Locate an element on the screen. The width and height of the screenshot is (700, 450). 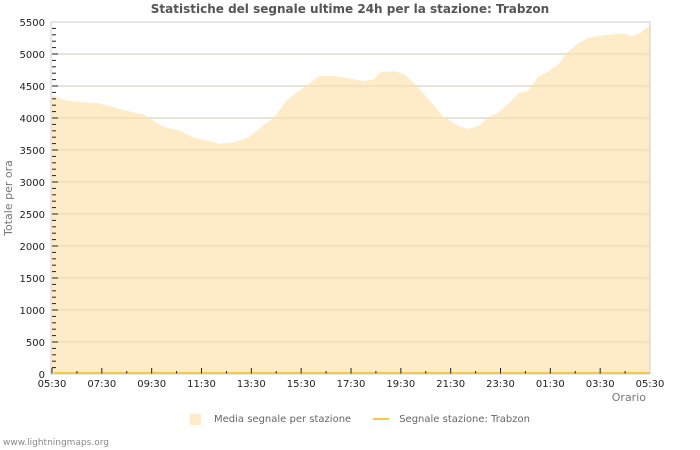
y-tick-label: 4000 is located at coordinates (32, 119).